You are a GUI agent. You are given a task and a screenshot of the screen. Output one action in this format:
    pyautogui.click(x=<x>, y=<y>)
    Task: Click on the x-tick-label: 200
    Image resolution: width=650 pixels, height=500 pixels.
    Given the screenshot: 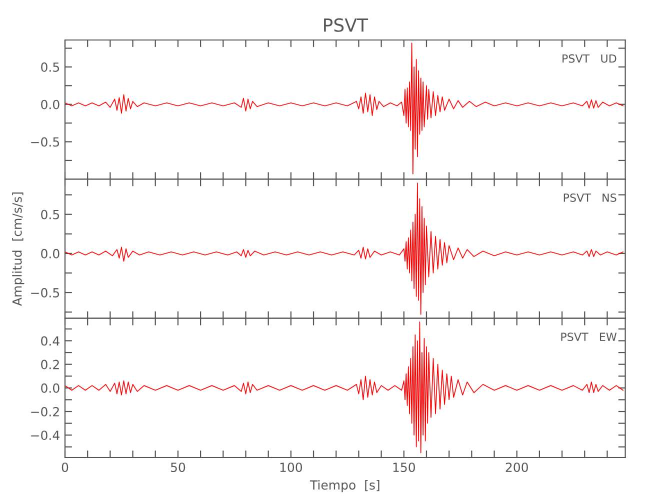 What is the action you would take?
    pyautogui.click(x=517, y=467)
    